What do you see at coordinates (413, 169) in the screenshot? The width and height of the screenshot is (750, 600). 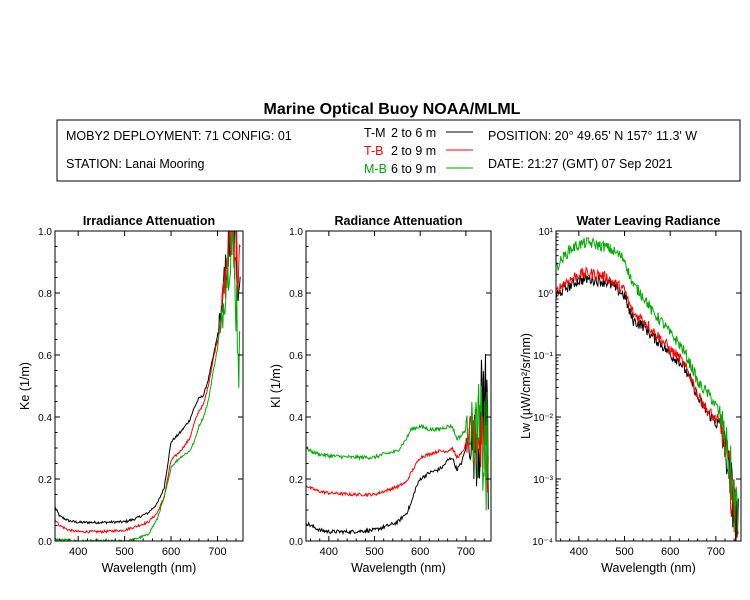 I see `legend-range-mb: 6 to 9 m` at bounding box center [413, 169].